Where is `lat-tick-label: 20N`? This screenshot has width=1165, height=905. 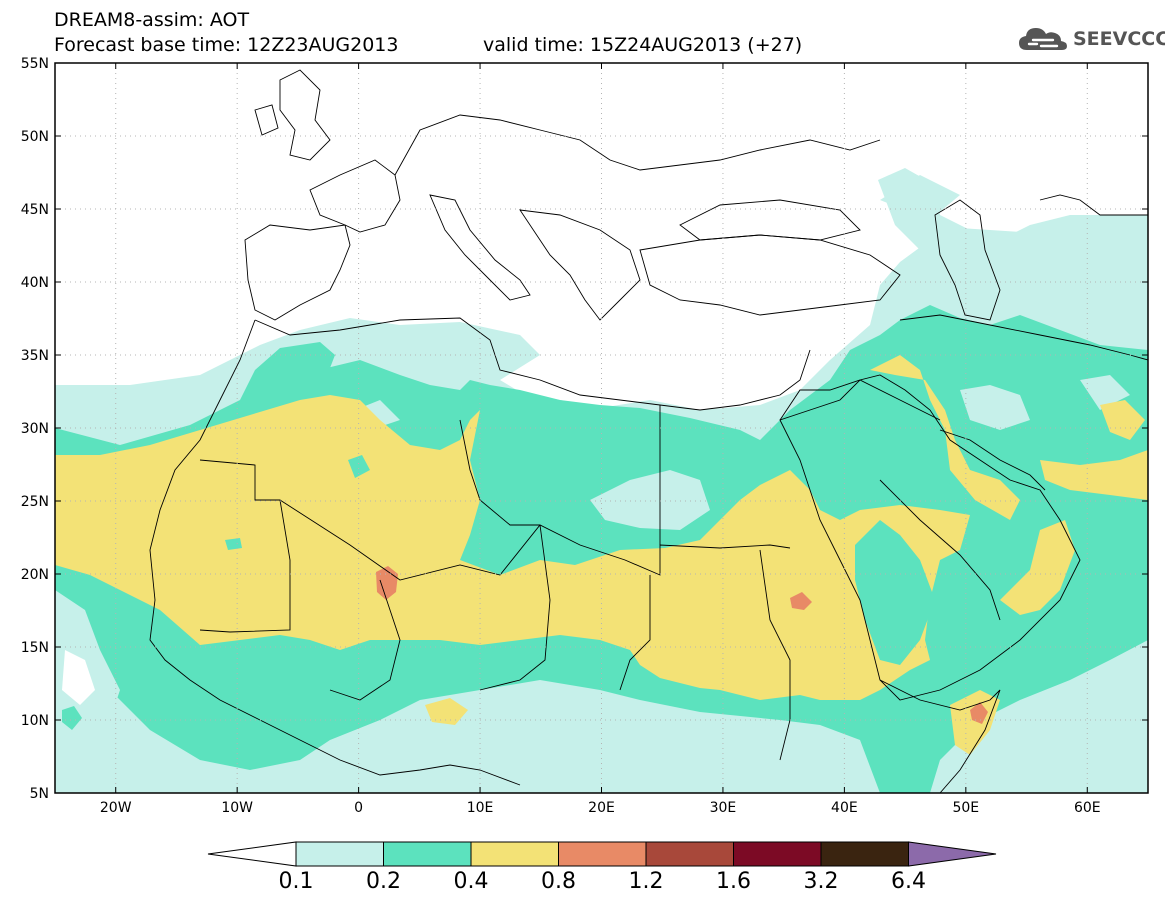
lat-tick-label: 20N is located at coordinates (35, 575).